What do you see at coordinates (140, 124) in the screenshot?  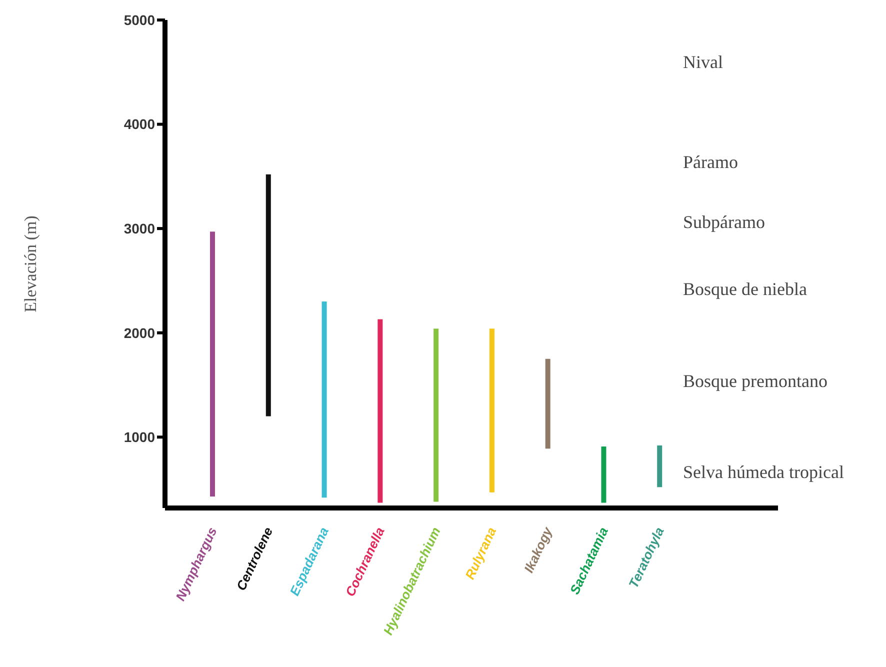 I see `y-tick-label: 4000` at bounding box center [140, 124].